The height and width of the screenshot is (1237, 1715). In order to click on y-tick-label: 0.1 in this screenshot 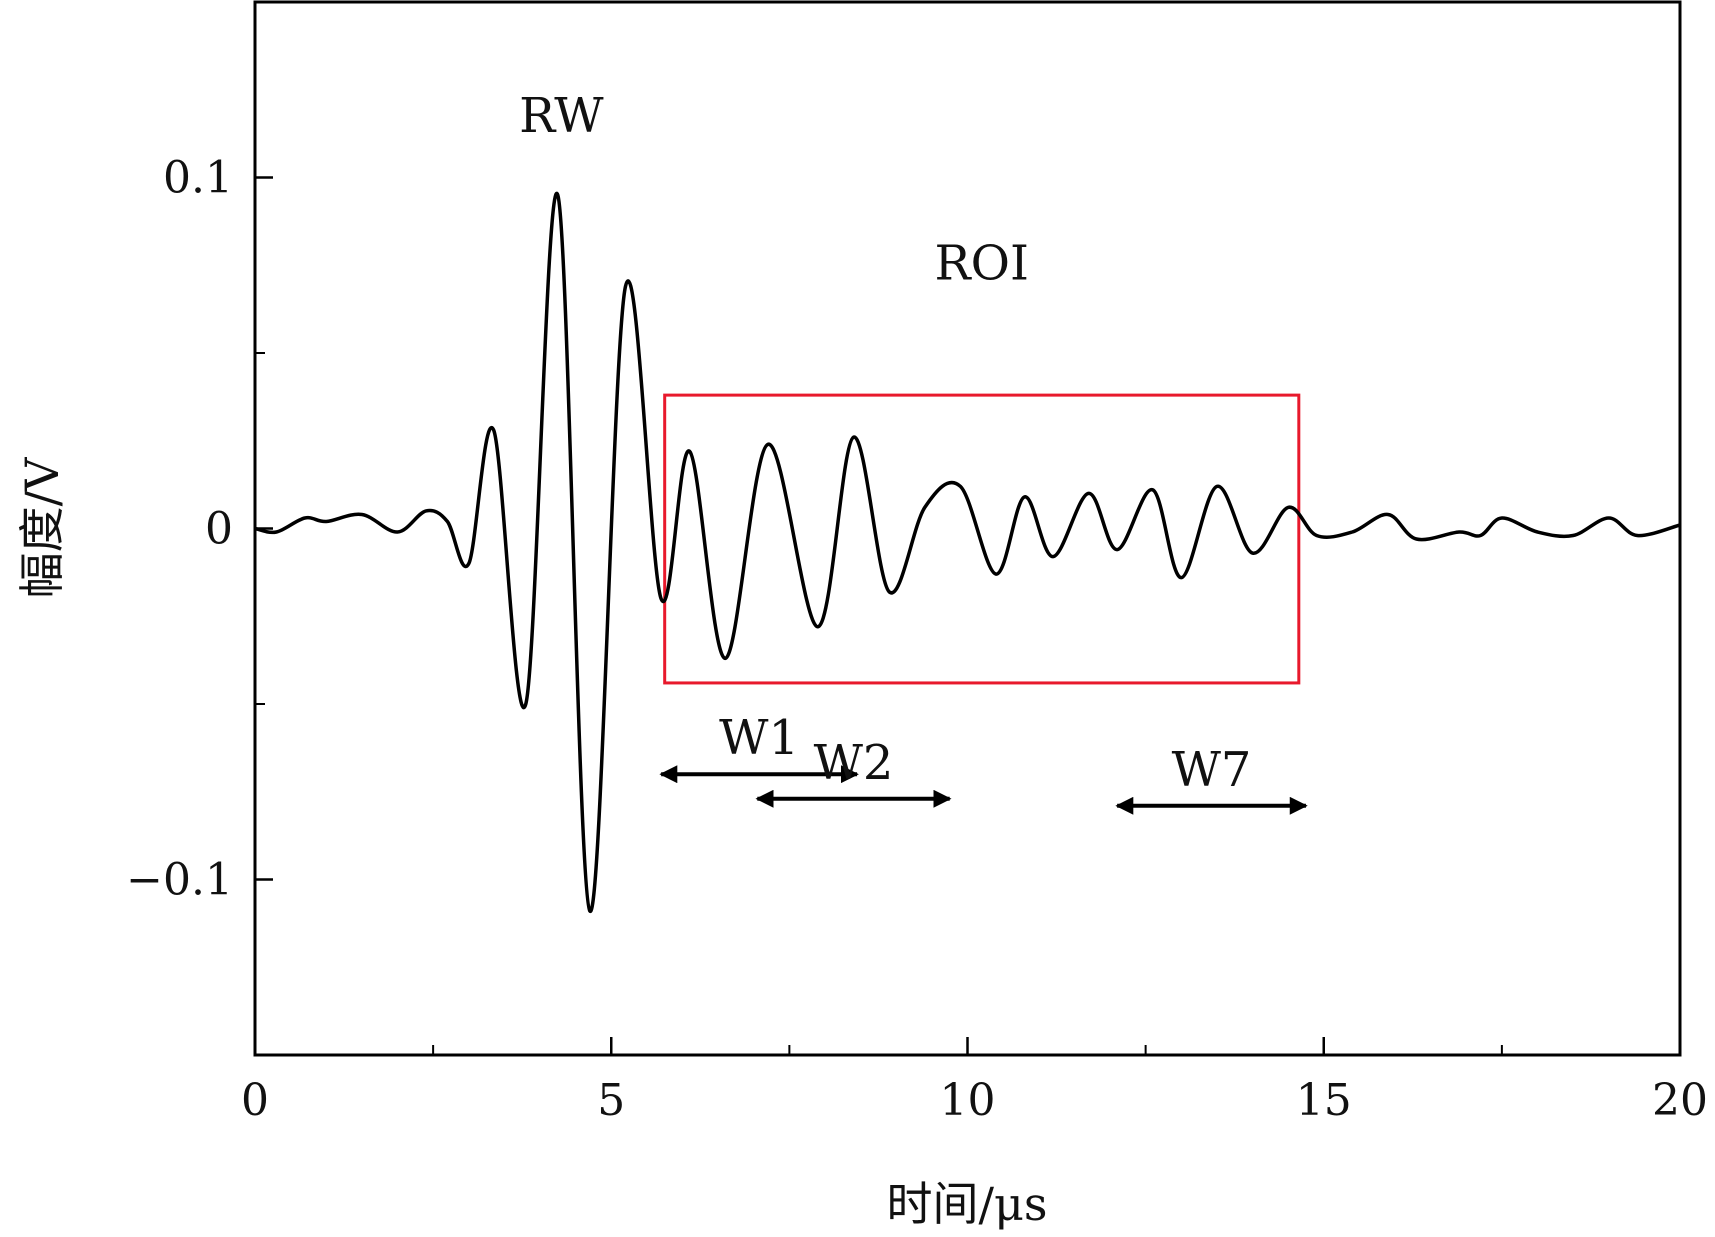, I will do `click(198, 178)`.